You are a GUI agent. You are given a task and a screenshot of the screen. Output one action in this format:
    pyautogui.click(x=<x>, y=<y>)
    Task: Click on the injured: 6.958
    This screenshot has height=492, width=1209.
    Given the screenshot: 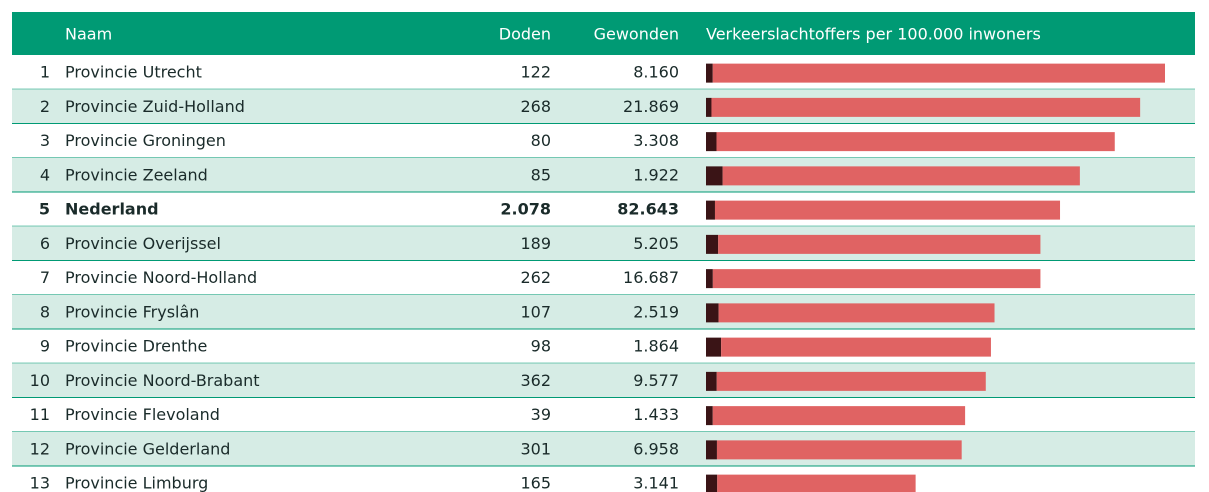 What is the action you would take?
    pyautogui.click(x=656, y=448)
    